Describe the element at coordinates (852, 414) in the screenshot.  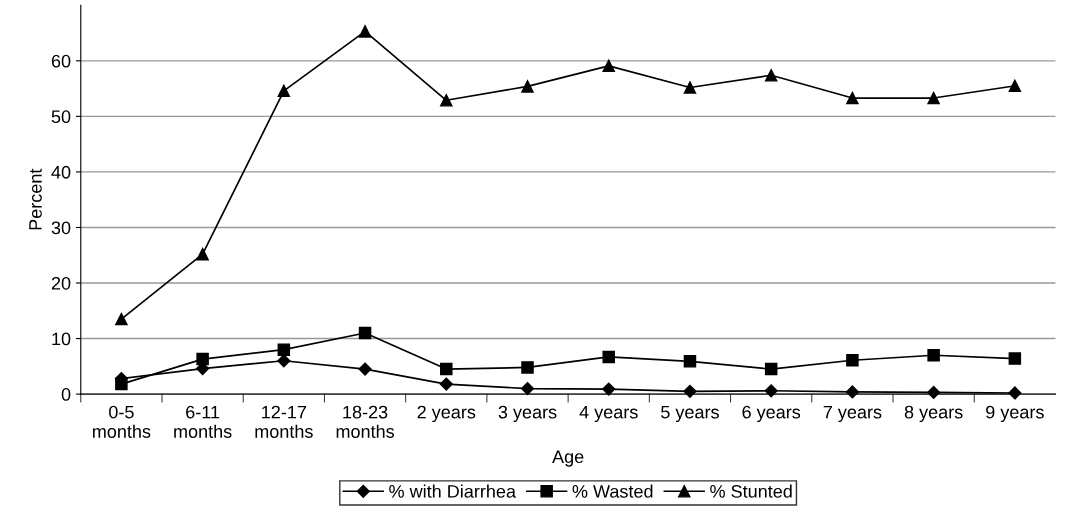
I see `x-tick-label: 7 years` at that location.